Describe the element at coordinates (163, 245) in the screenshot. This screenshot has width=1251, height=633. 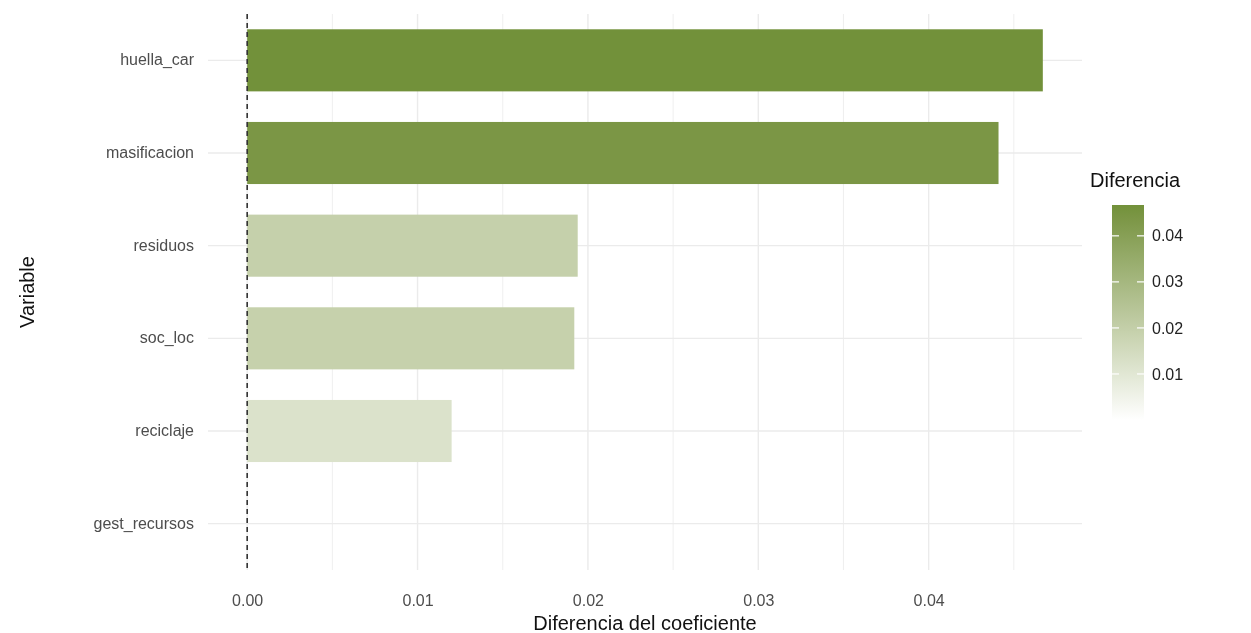
I see `y-tick-label: residuos` at that location.